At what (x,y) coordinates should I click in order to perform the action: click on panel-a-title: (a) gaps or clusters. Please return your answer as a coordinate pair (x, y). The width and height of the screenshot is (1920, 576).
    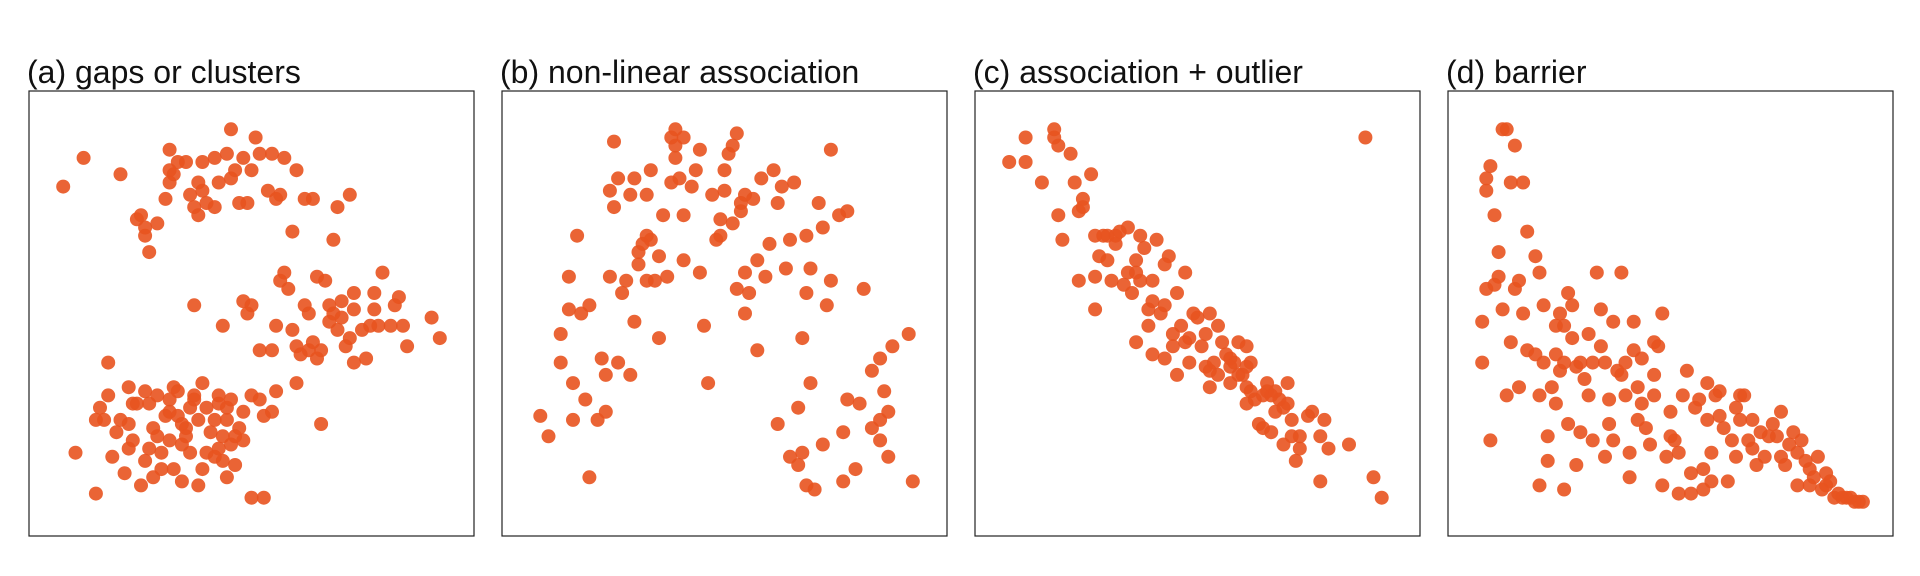
    Looking at the image, I should click on (164, 72).